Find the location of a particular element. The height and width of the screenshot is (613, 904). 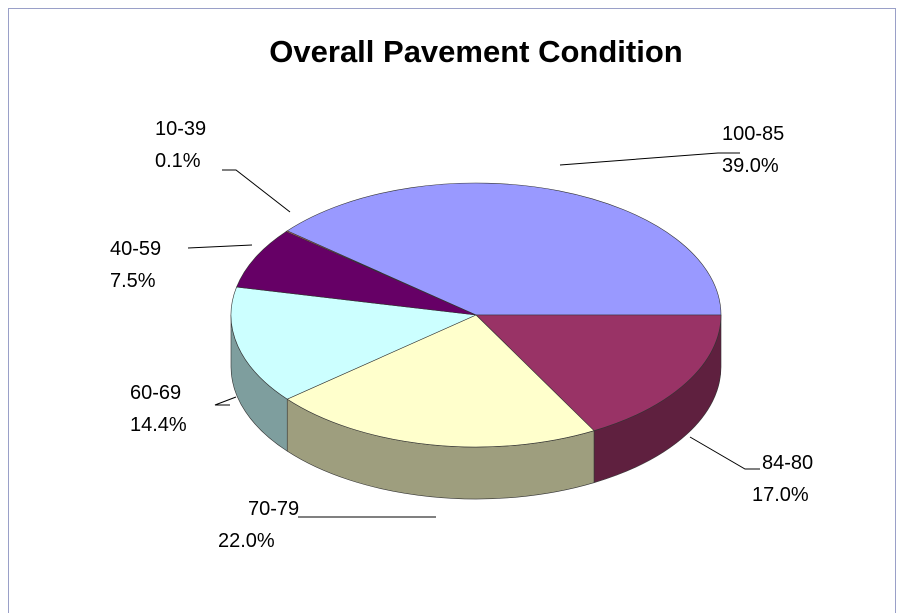

slice-label: 70-79 is located at coordinates (273, 509).